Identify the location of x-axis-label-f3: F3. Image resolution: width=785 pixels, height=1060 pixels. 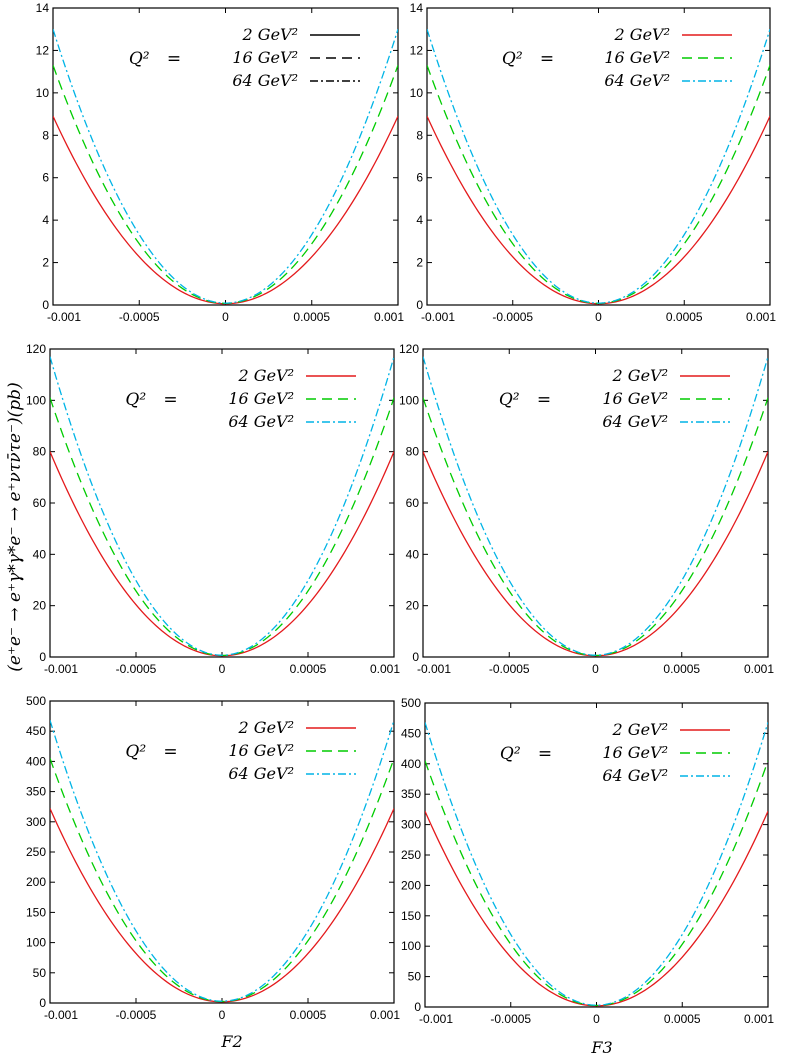
(601, 1047).